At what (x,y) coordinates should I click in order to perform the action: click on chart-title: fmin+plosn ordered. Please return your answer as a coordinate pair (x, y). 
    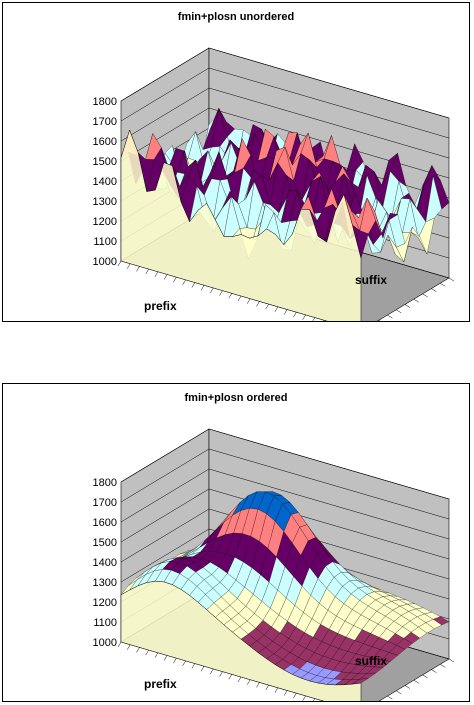
    Looking at the image, I should click on (236, 398).